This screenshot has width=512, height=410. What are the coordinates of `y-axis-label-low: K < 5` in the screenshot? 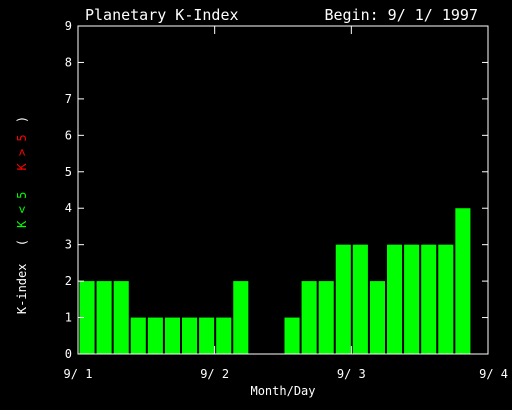 It's located at (22, 210).